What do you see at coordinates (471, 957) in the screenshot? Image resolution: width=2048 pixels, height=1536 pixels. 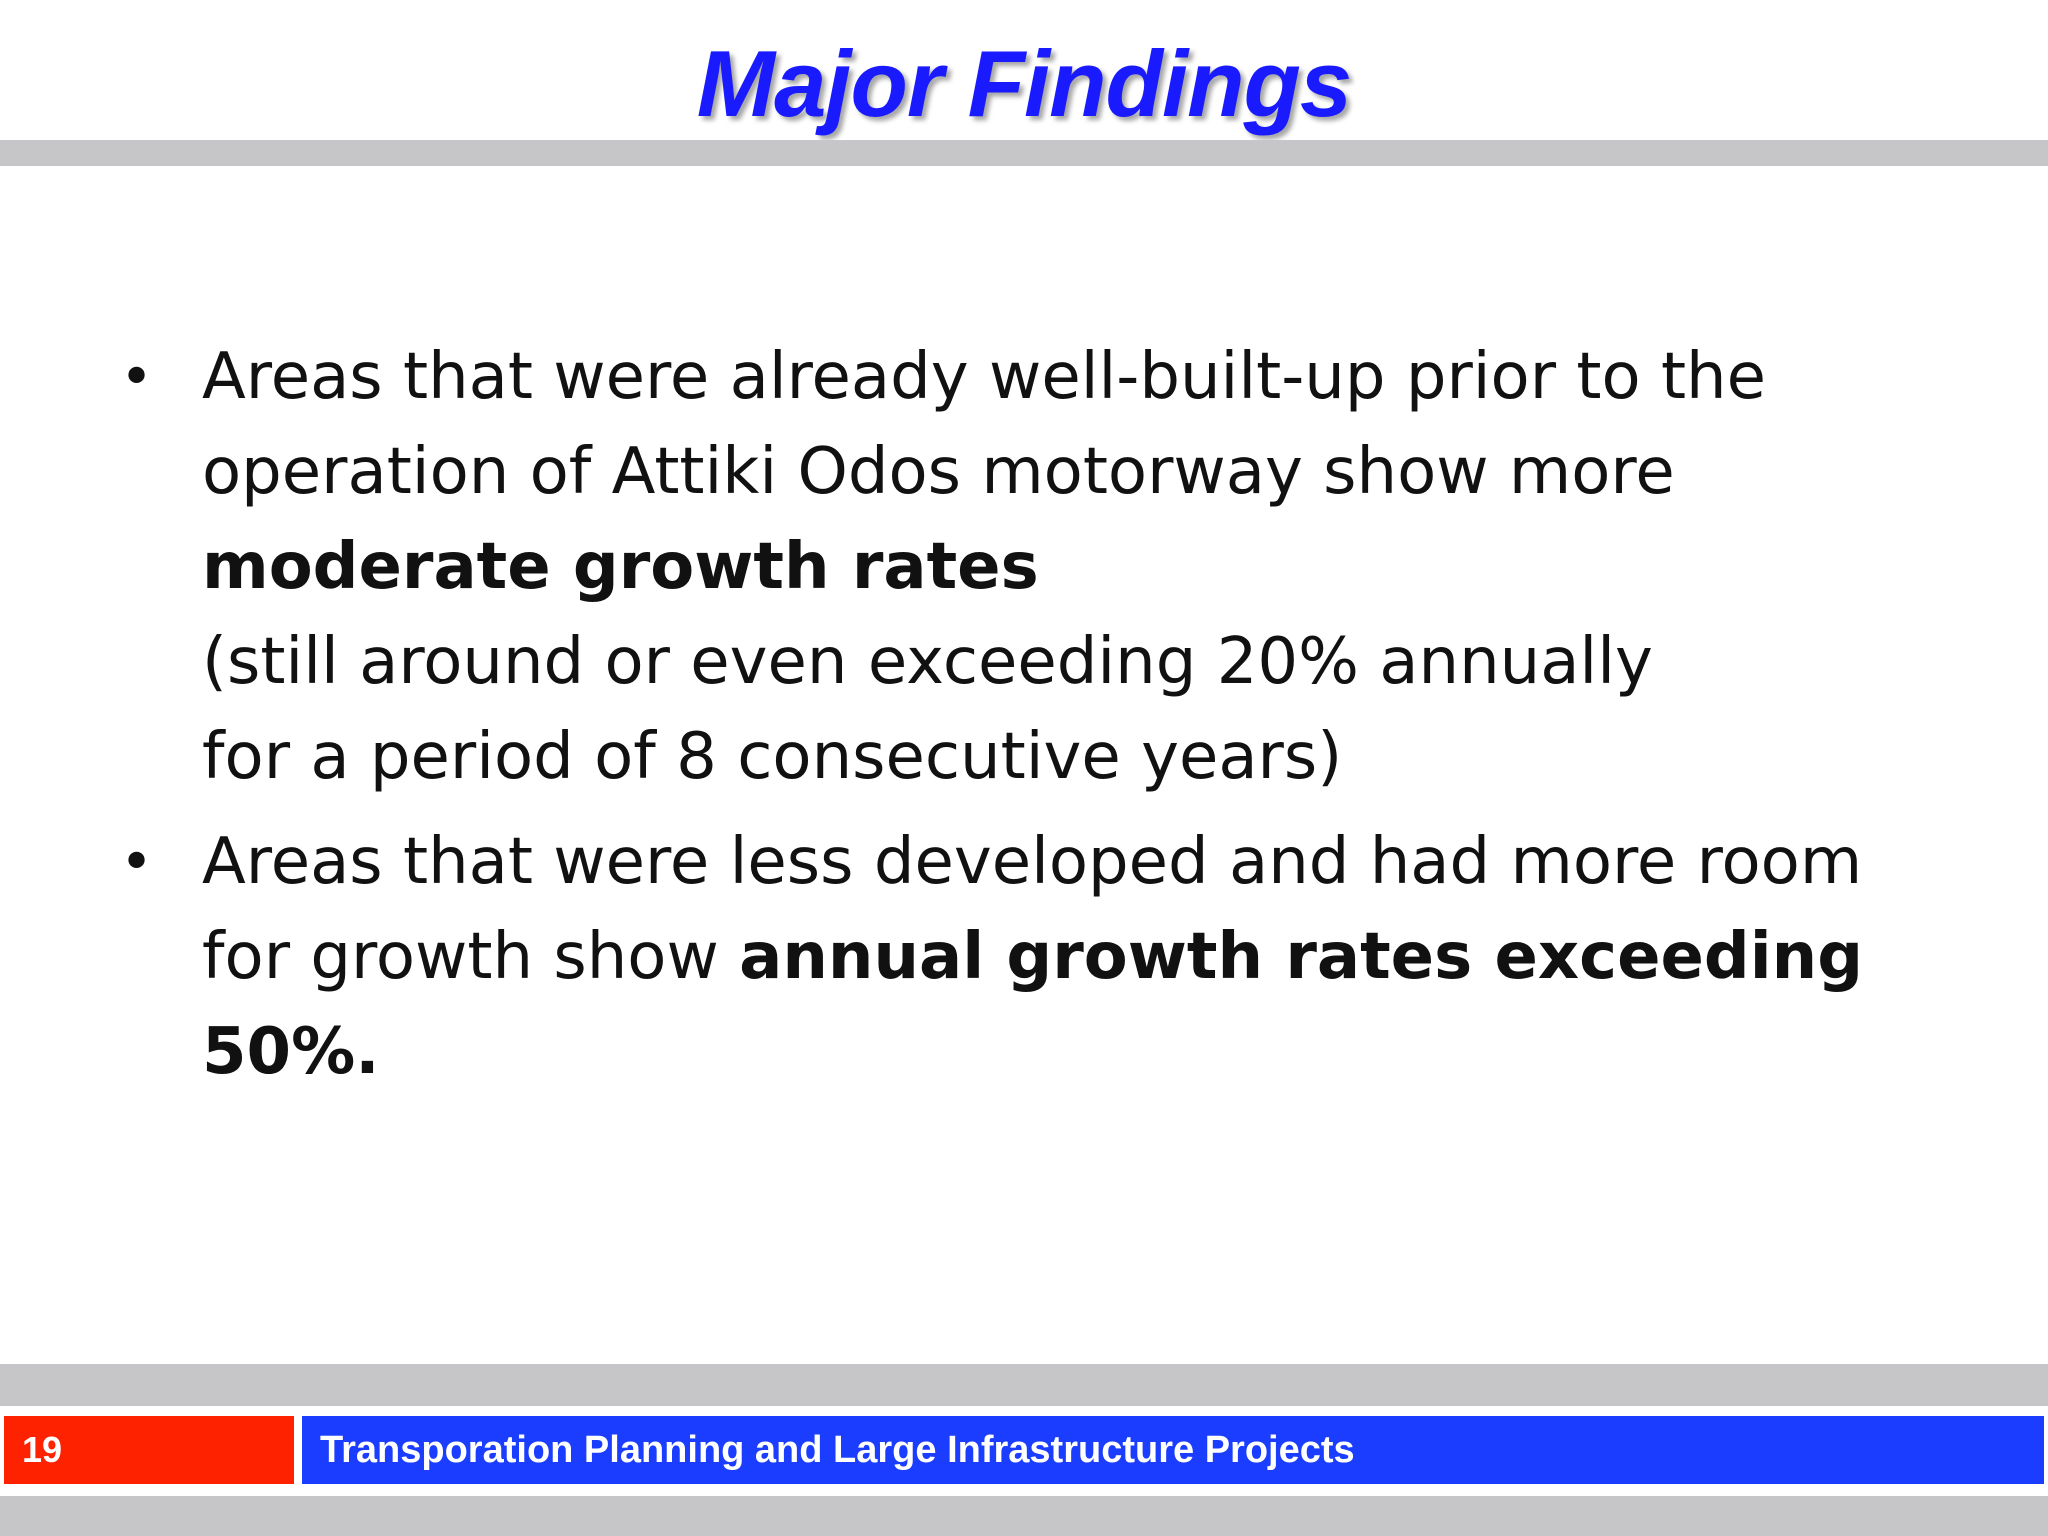 I see `bullet-2-line-2-plain: for growth show` at bounding box center [471, 957].